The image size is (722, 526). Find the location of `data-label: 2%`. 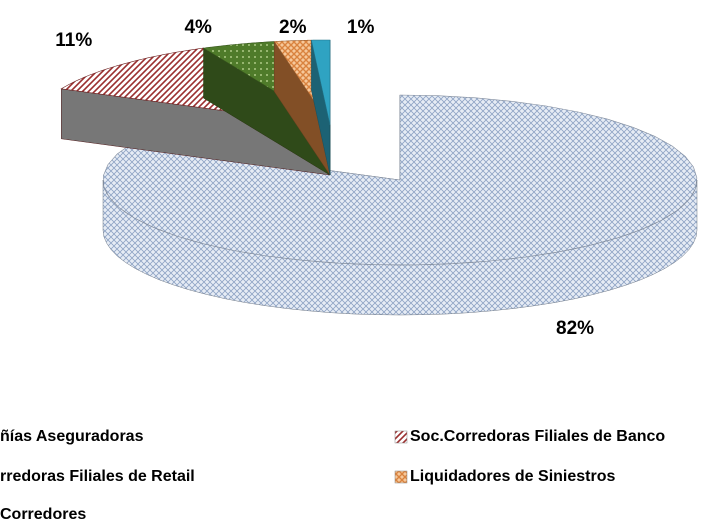

data-label: 2% is located at coordinates (293, 27).